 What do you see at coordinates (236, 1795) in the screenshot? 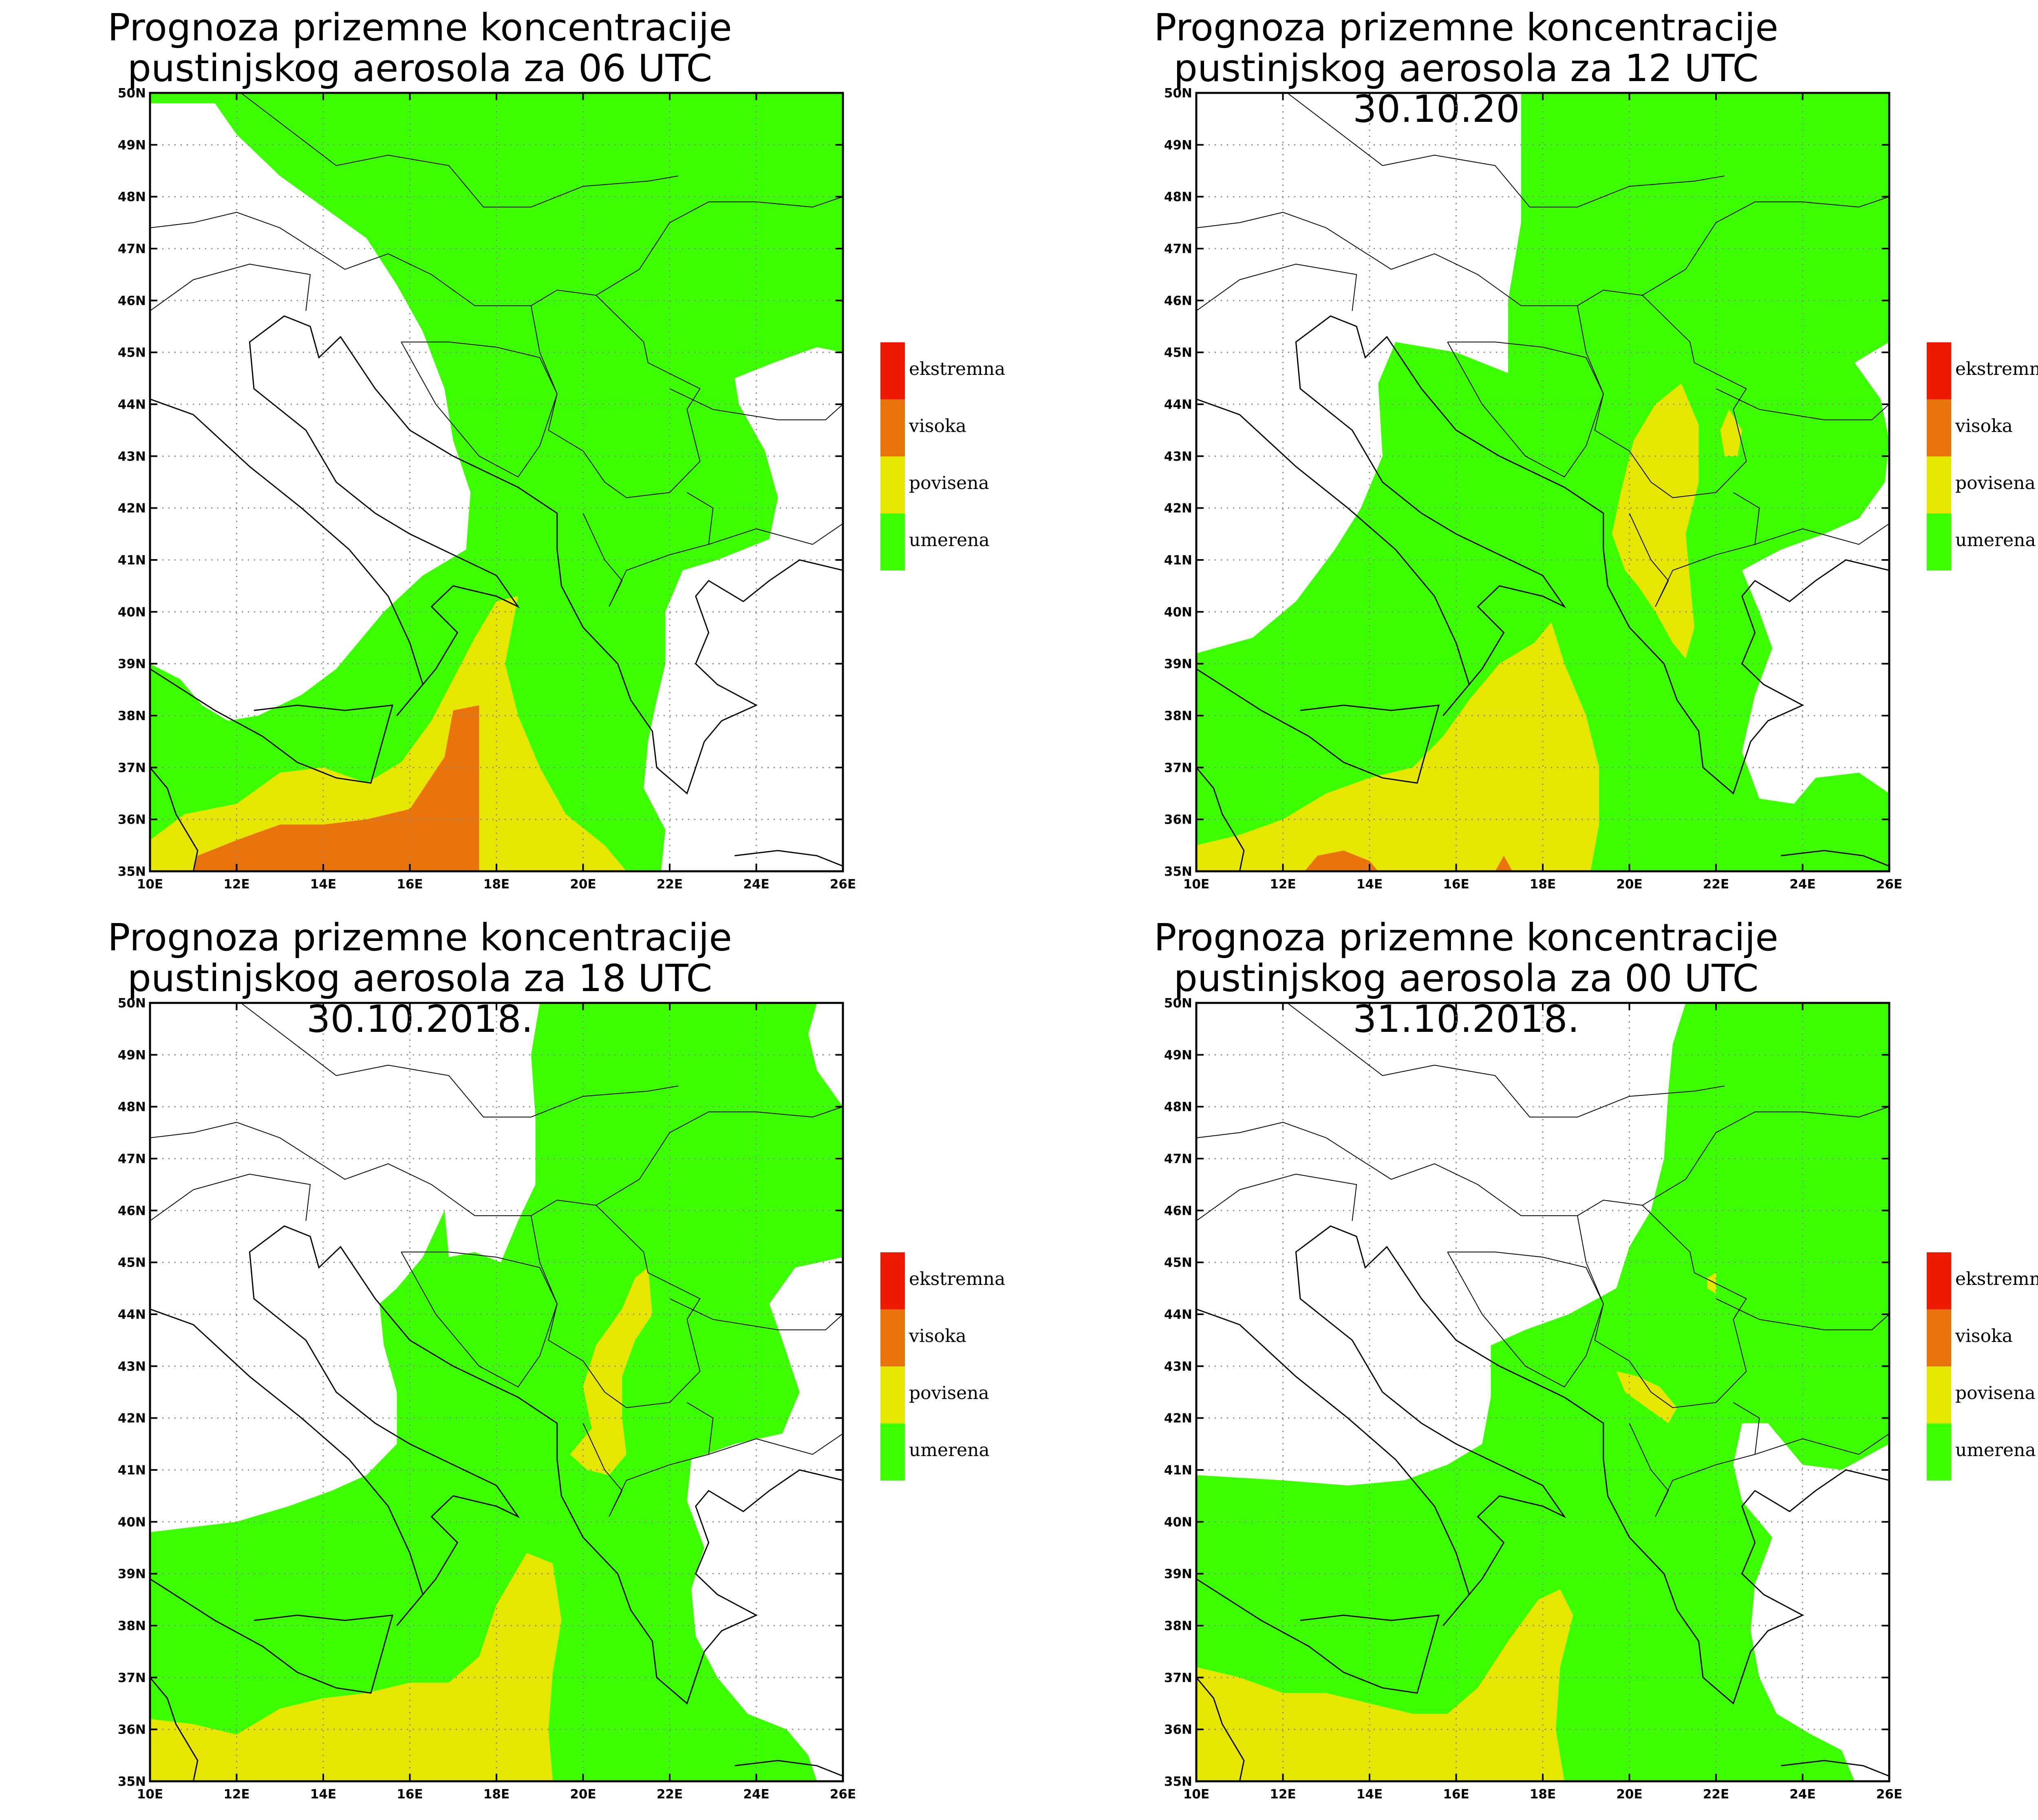
I see `lon-label: 12E` at bounding box center [236, 1795].